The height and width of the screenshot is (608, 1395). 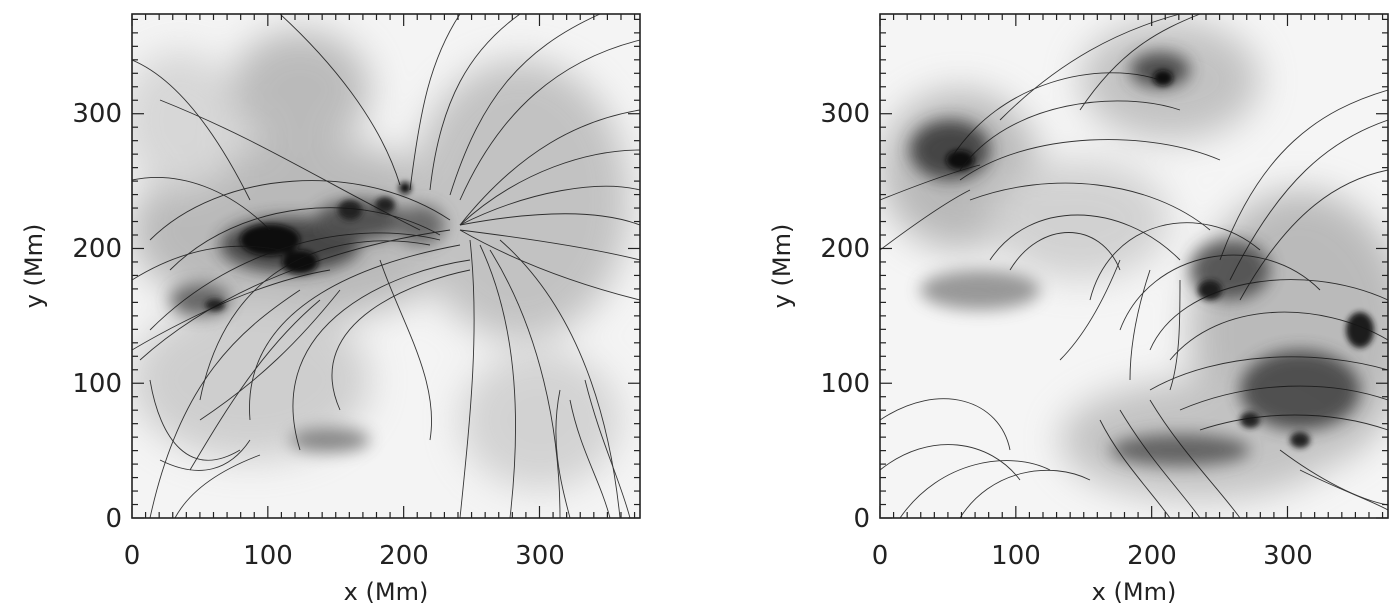 What do you see at coordinates (34, 266) in the screenshot?
I see `left-y-axis-label: y (Mm)` at bounding box center [34, 266].